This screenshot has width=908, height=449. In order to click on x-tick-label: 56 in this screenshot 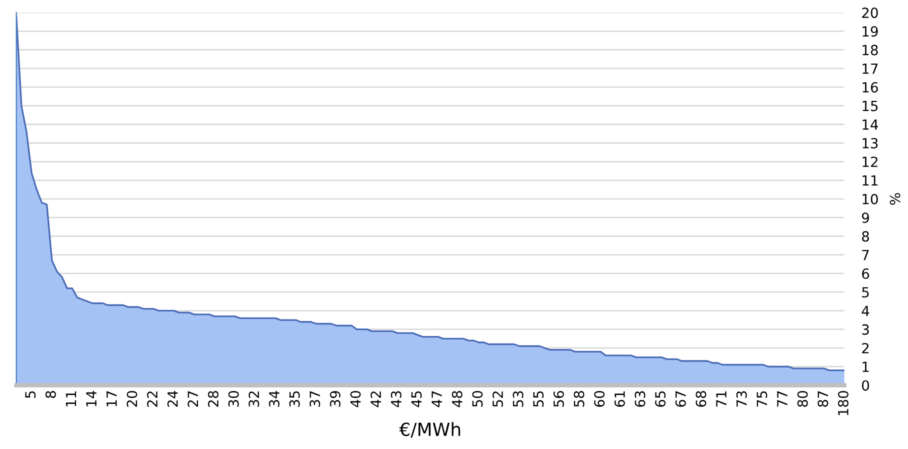, I will do `click(558, 398)`.